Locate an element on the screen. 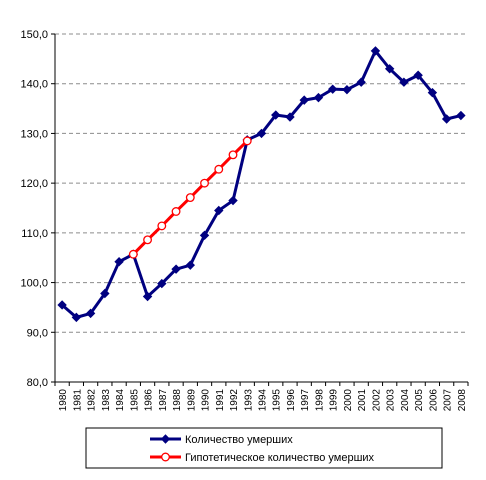  legend-box is located at coordinates (264, 448).